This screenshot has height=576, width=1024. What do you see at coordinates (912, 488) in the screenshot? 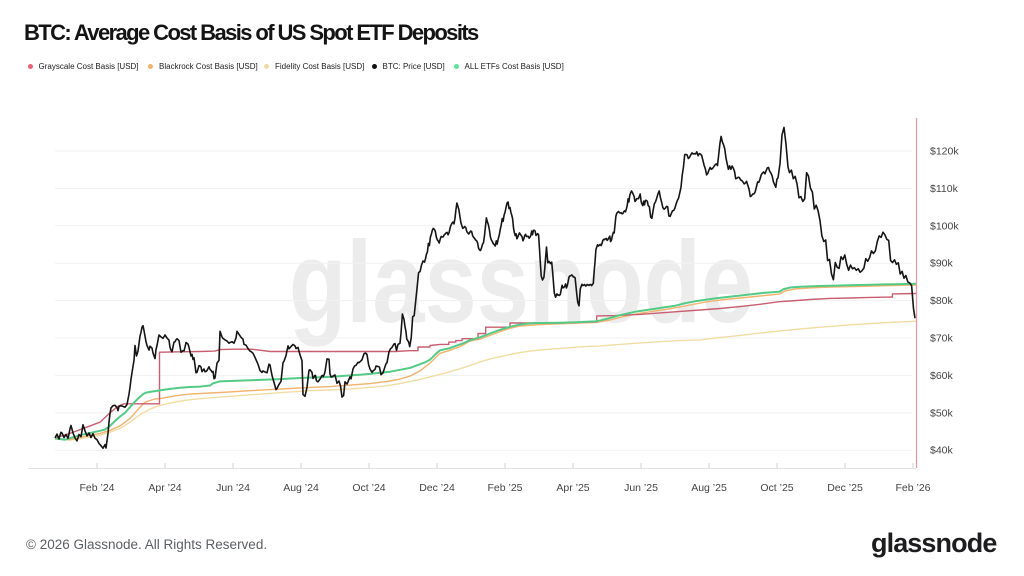
I see `svg-text: Feb ’26` at bounding box center [912, 488].